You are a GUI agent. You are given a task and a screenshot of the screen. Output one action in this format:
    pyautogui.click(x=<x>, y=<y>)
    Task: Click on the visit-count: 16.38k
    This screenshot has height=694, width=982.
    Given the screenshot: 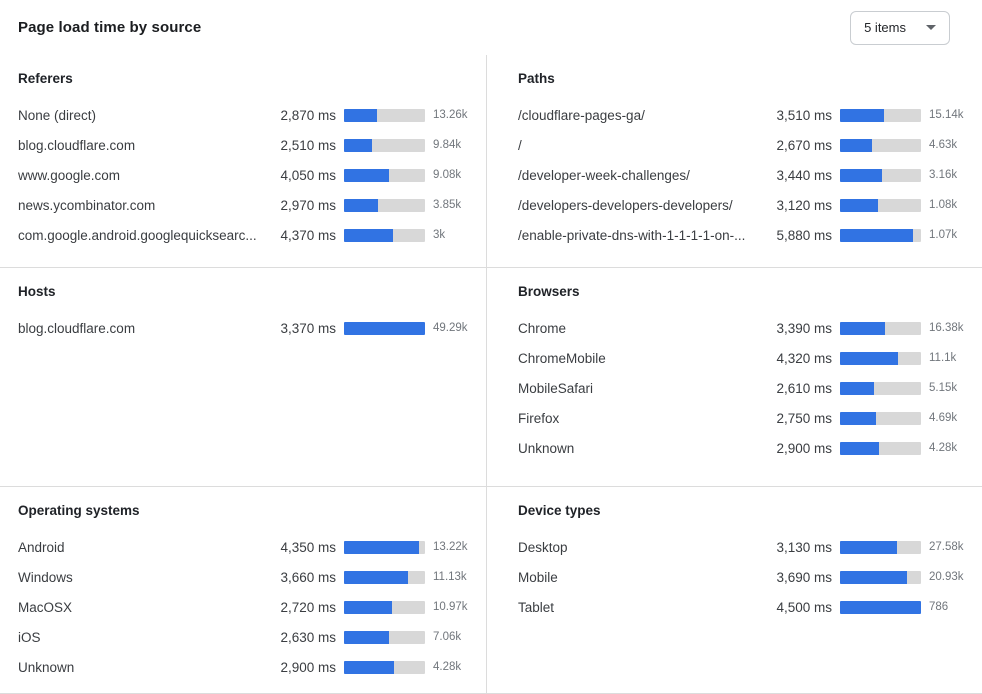 What is the action you would take?
    pyautogui.click(x=946, y=328)
    